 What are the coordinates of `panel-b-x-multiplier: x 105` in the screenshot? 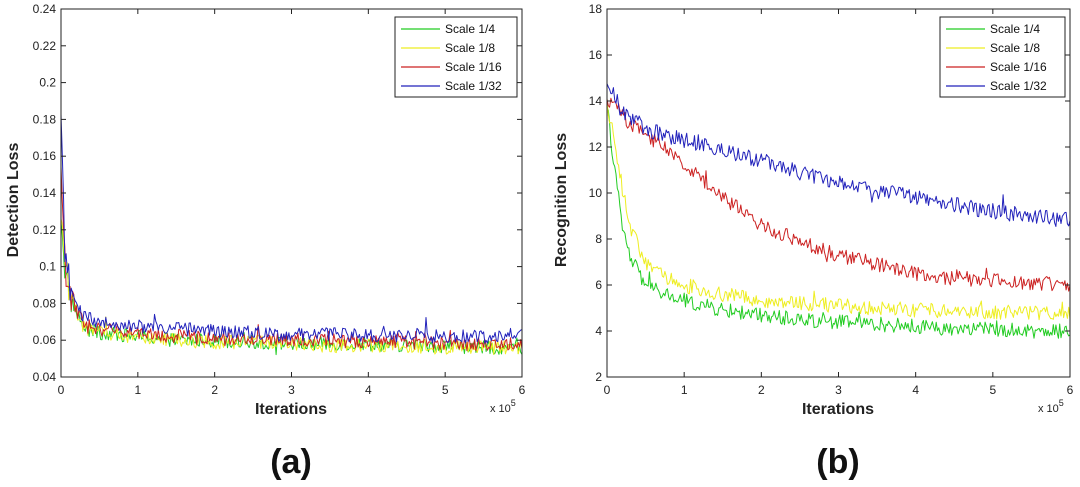 It's located at (1051, 406).